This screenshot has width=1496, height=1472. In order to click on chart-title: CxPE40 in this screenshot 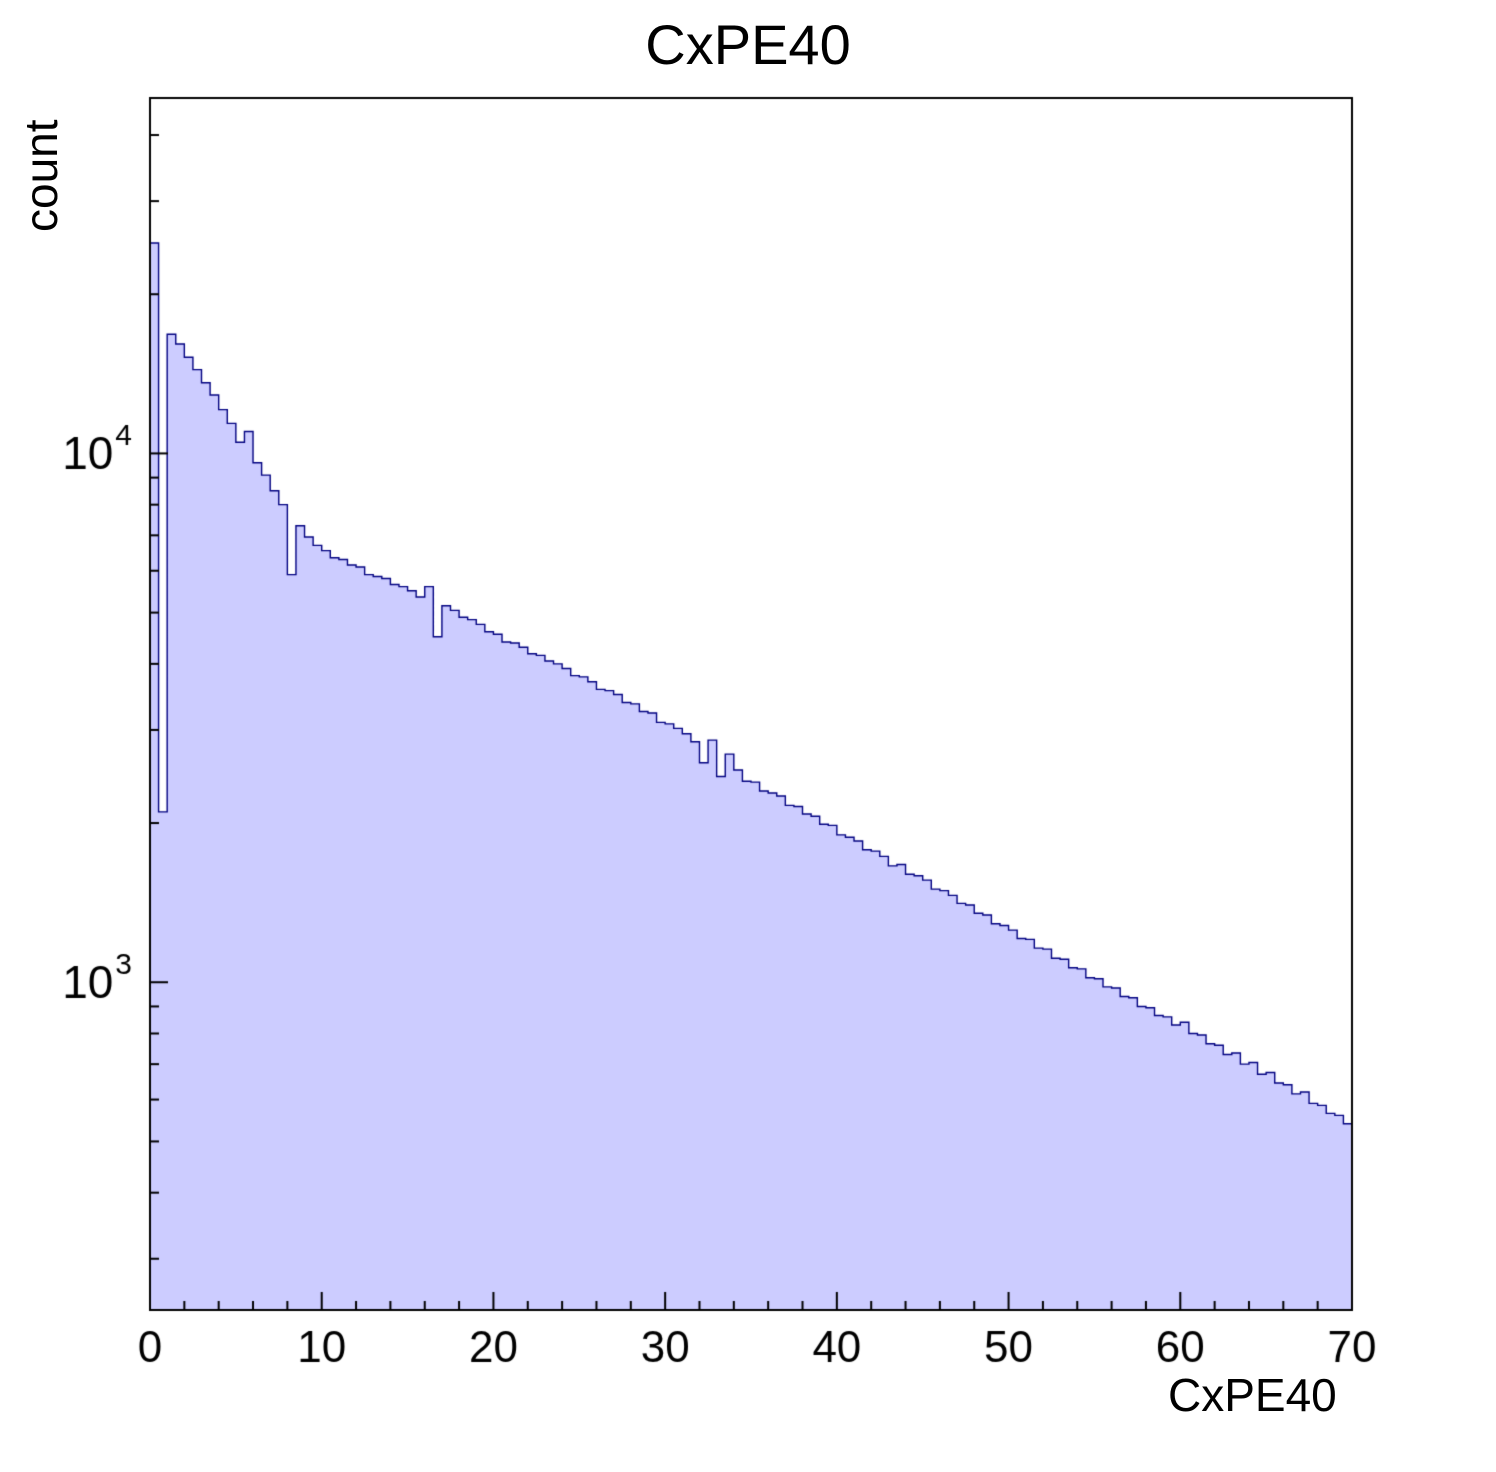, I will do `click(748, 44)`.